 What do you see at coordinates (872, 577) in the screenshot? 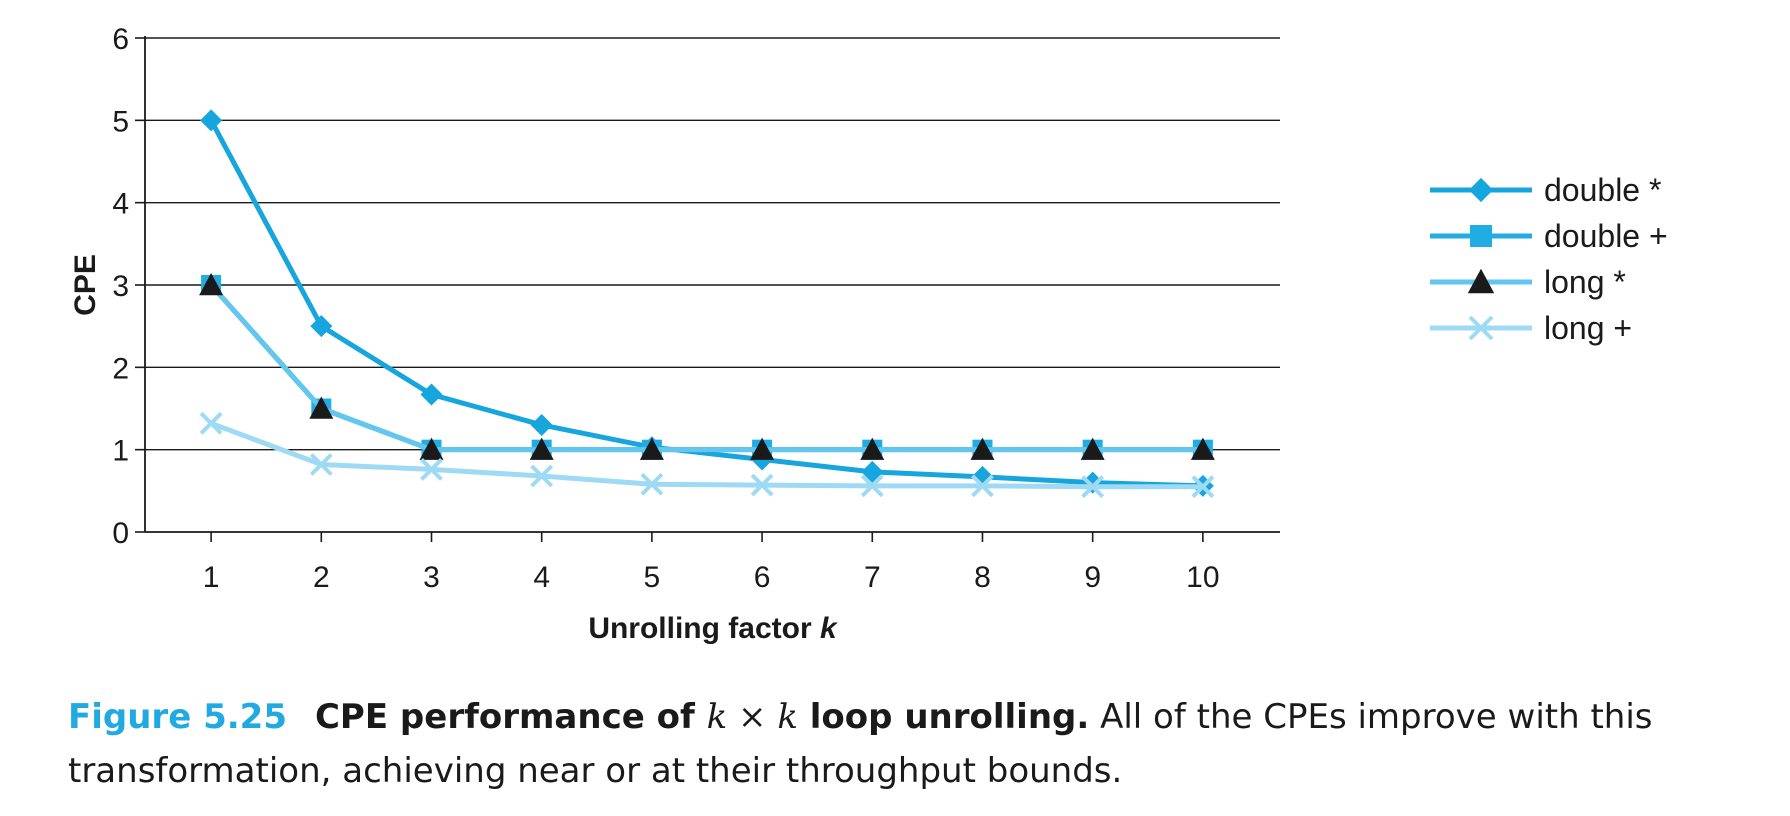
I see `x-tick-label-7: 7` at bounding box center [872, 577].